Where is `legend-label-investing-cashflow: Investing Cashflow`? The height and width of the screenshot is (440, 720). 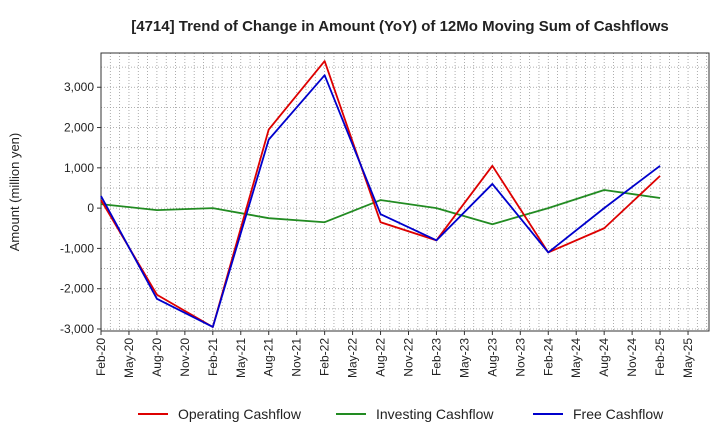 legend-label-investing-cashflow: Investing Cashflow is located at coordinates (435, 414).